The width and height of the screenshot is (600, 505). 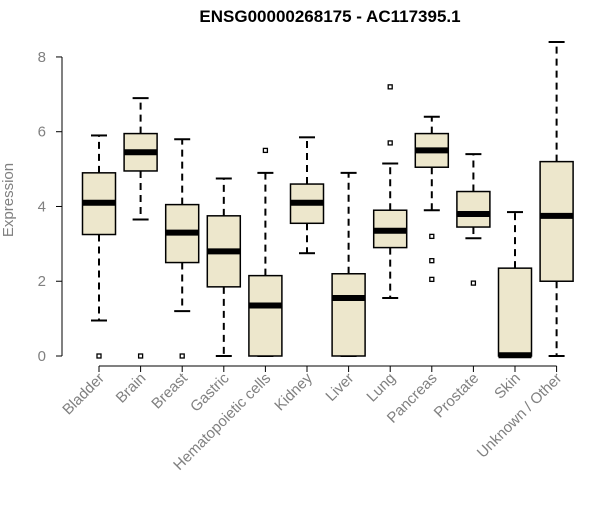 I want to click on x-tick-label: Bladder, so click(x=83, y=394).